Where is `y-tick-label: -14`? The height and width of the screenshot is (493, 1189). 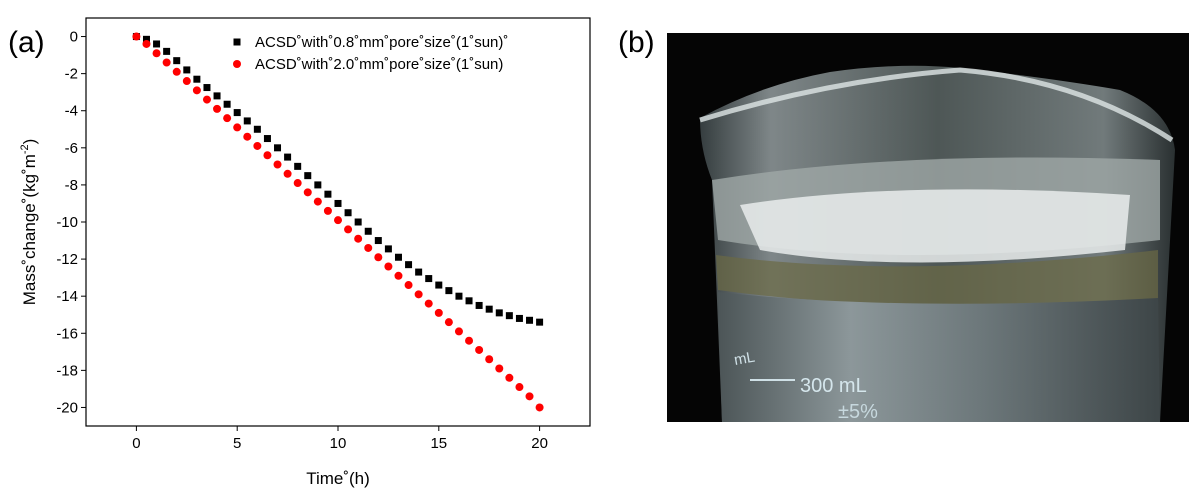 y-tick-label: -14 is located at coordinates (67, 296).